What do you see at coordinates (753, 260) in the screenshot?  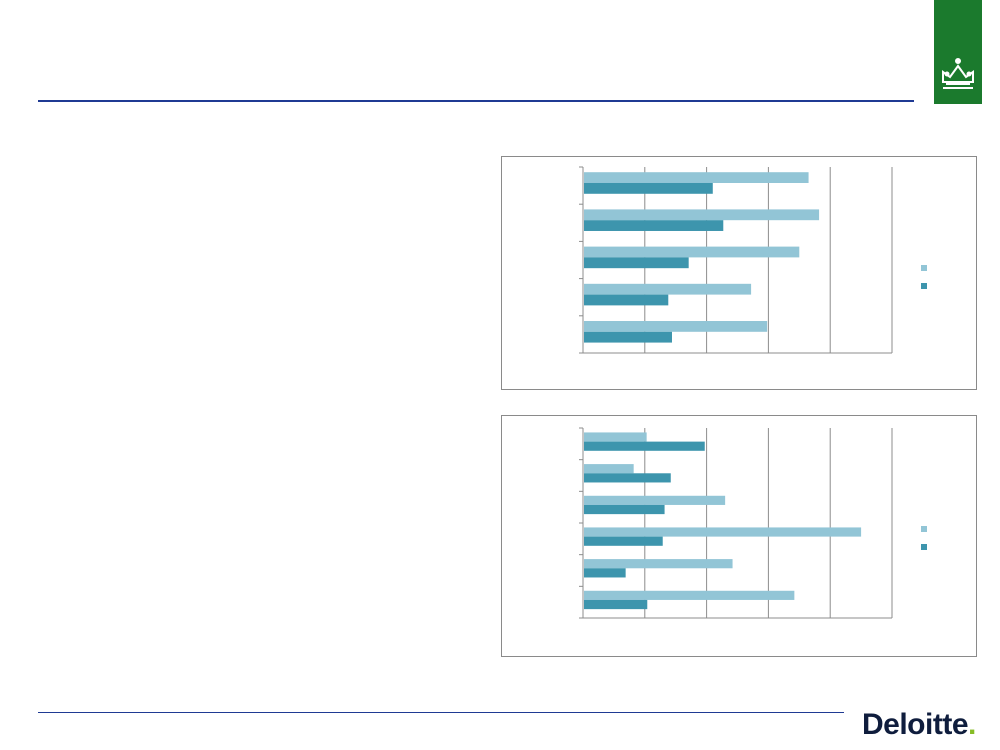 I see `chart-1-plot` at bounding box center [753, 260].